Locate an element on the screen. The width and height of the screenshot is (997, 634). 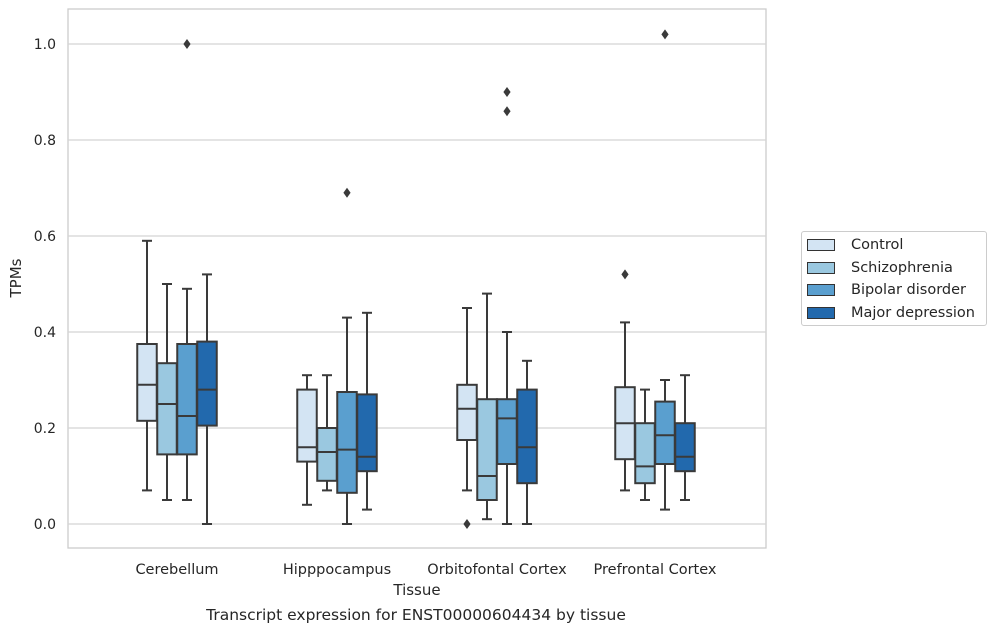
legend-label: Schizophrenia is located at coordinates (902, 268).